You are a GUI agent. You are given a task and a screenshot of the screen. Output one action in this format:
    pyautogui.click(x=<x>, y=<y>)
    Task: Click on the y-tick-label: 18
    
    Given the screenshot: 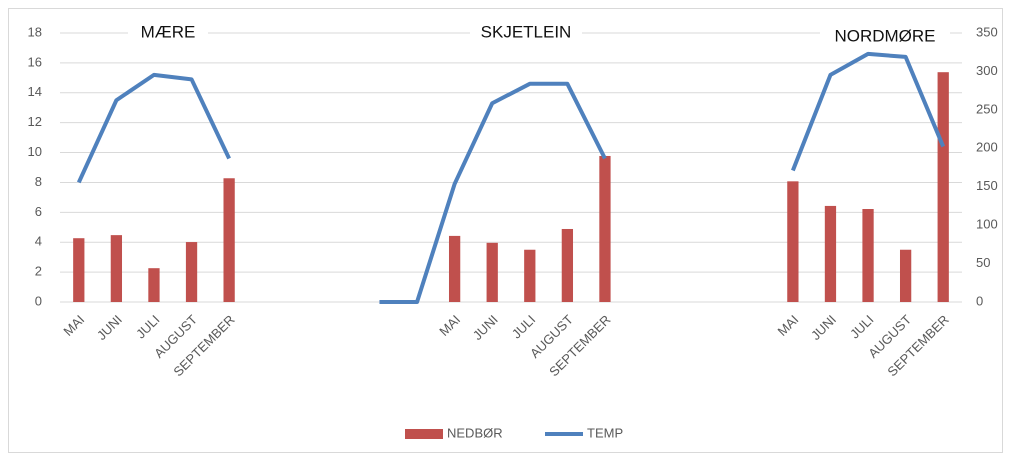 What is the action you would take?
    pyautogui.click(x=35, y=31)
    